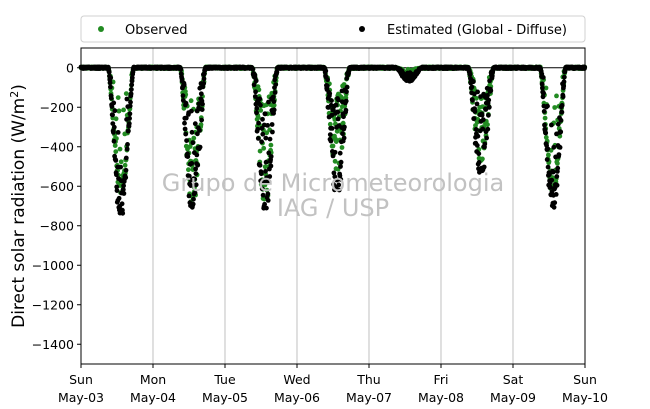 The height and width of the screenshot is (409, 650). Describe the element at coordinates (53, 265) in the screenshot. I see `y-tick-label: −1000` at that location.